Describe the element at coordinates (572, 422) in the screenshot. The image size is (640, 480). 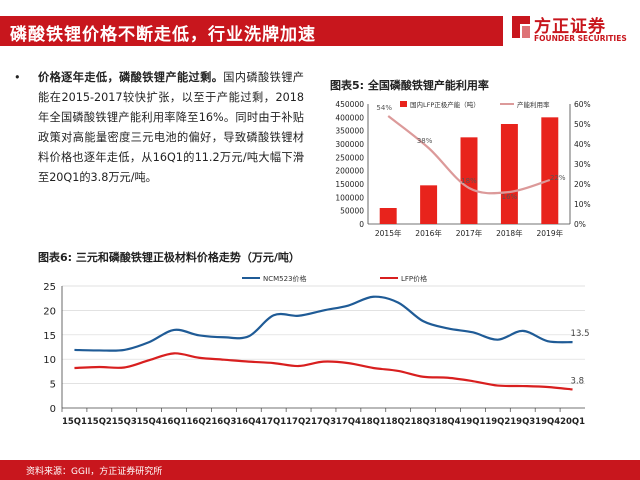
I see `x-tick-label: 20Q1` at that location.